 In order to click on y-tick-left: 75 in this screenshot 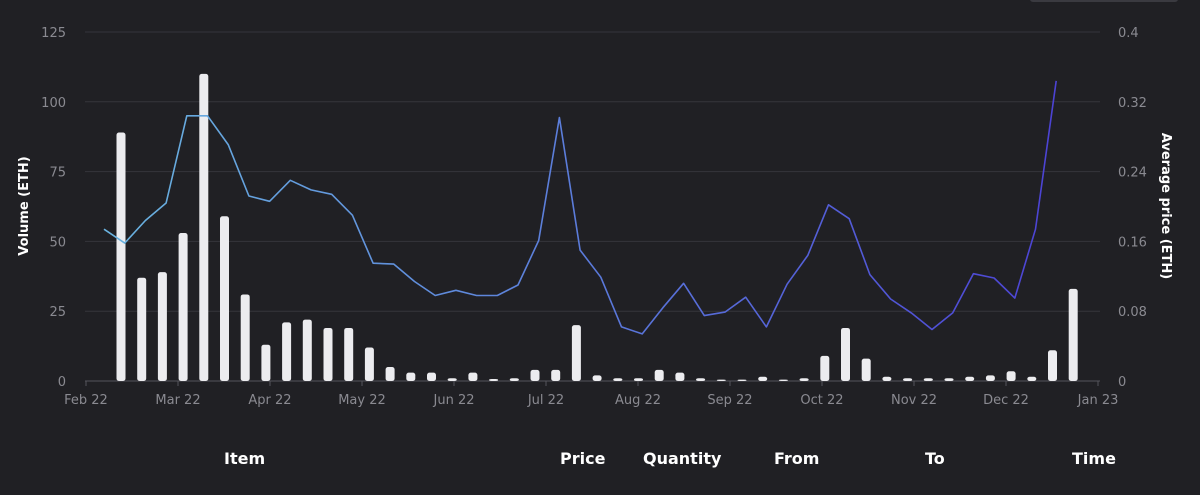, I will do `click(57, 173)`.